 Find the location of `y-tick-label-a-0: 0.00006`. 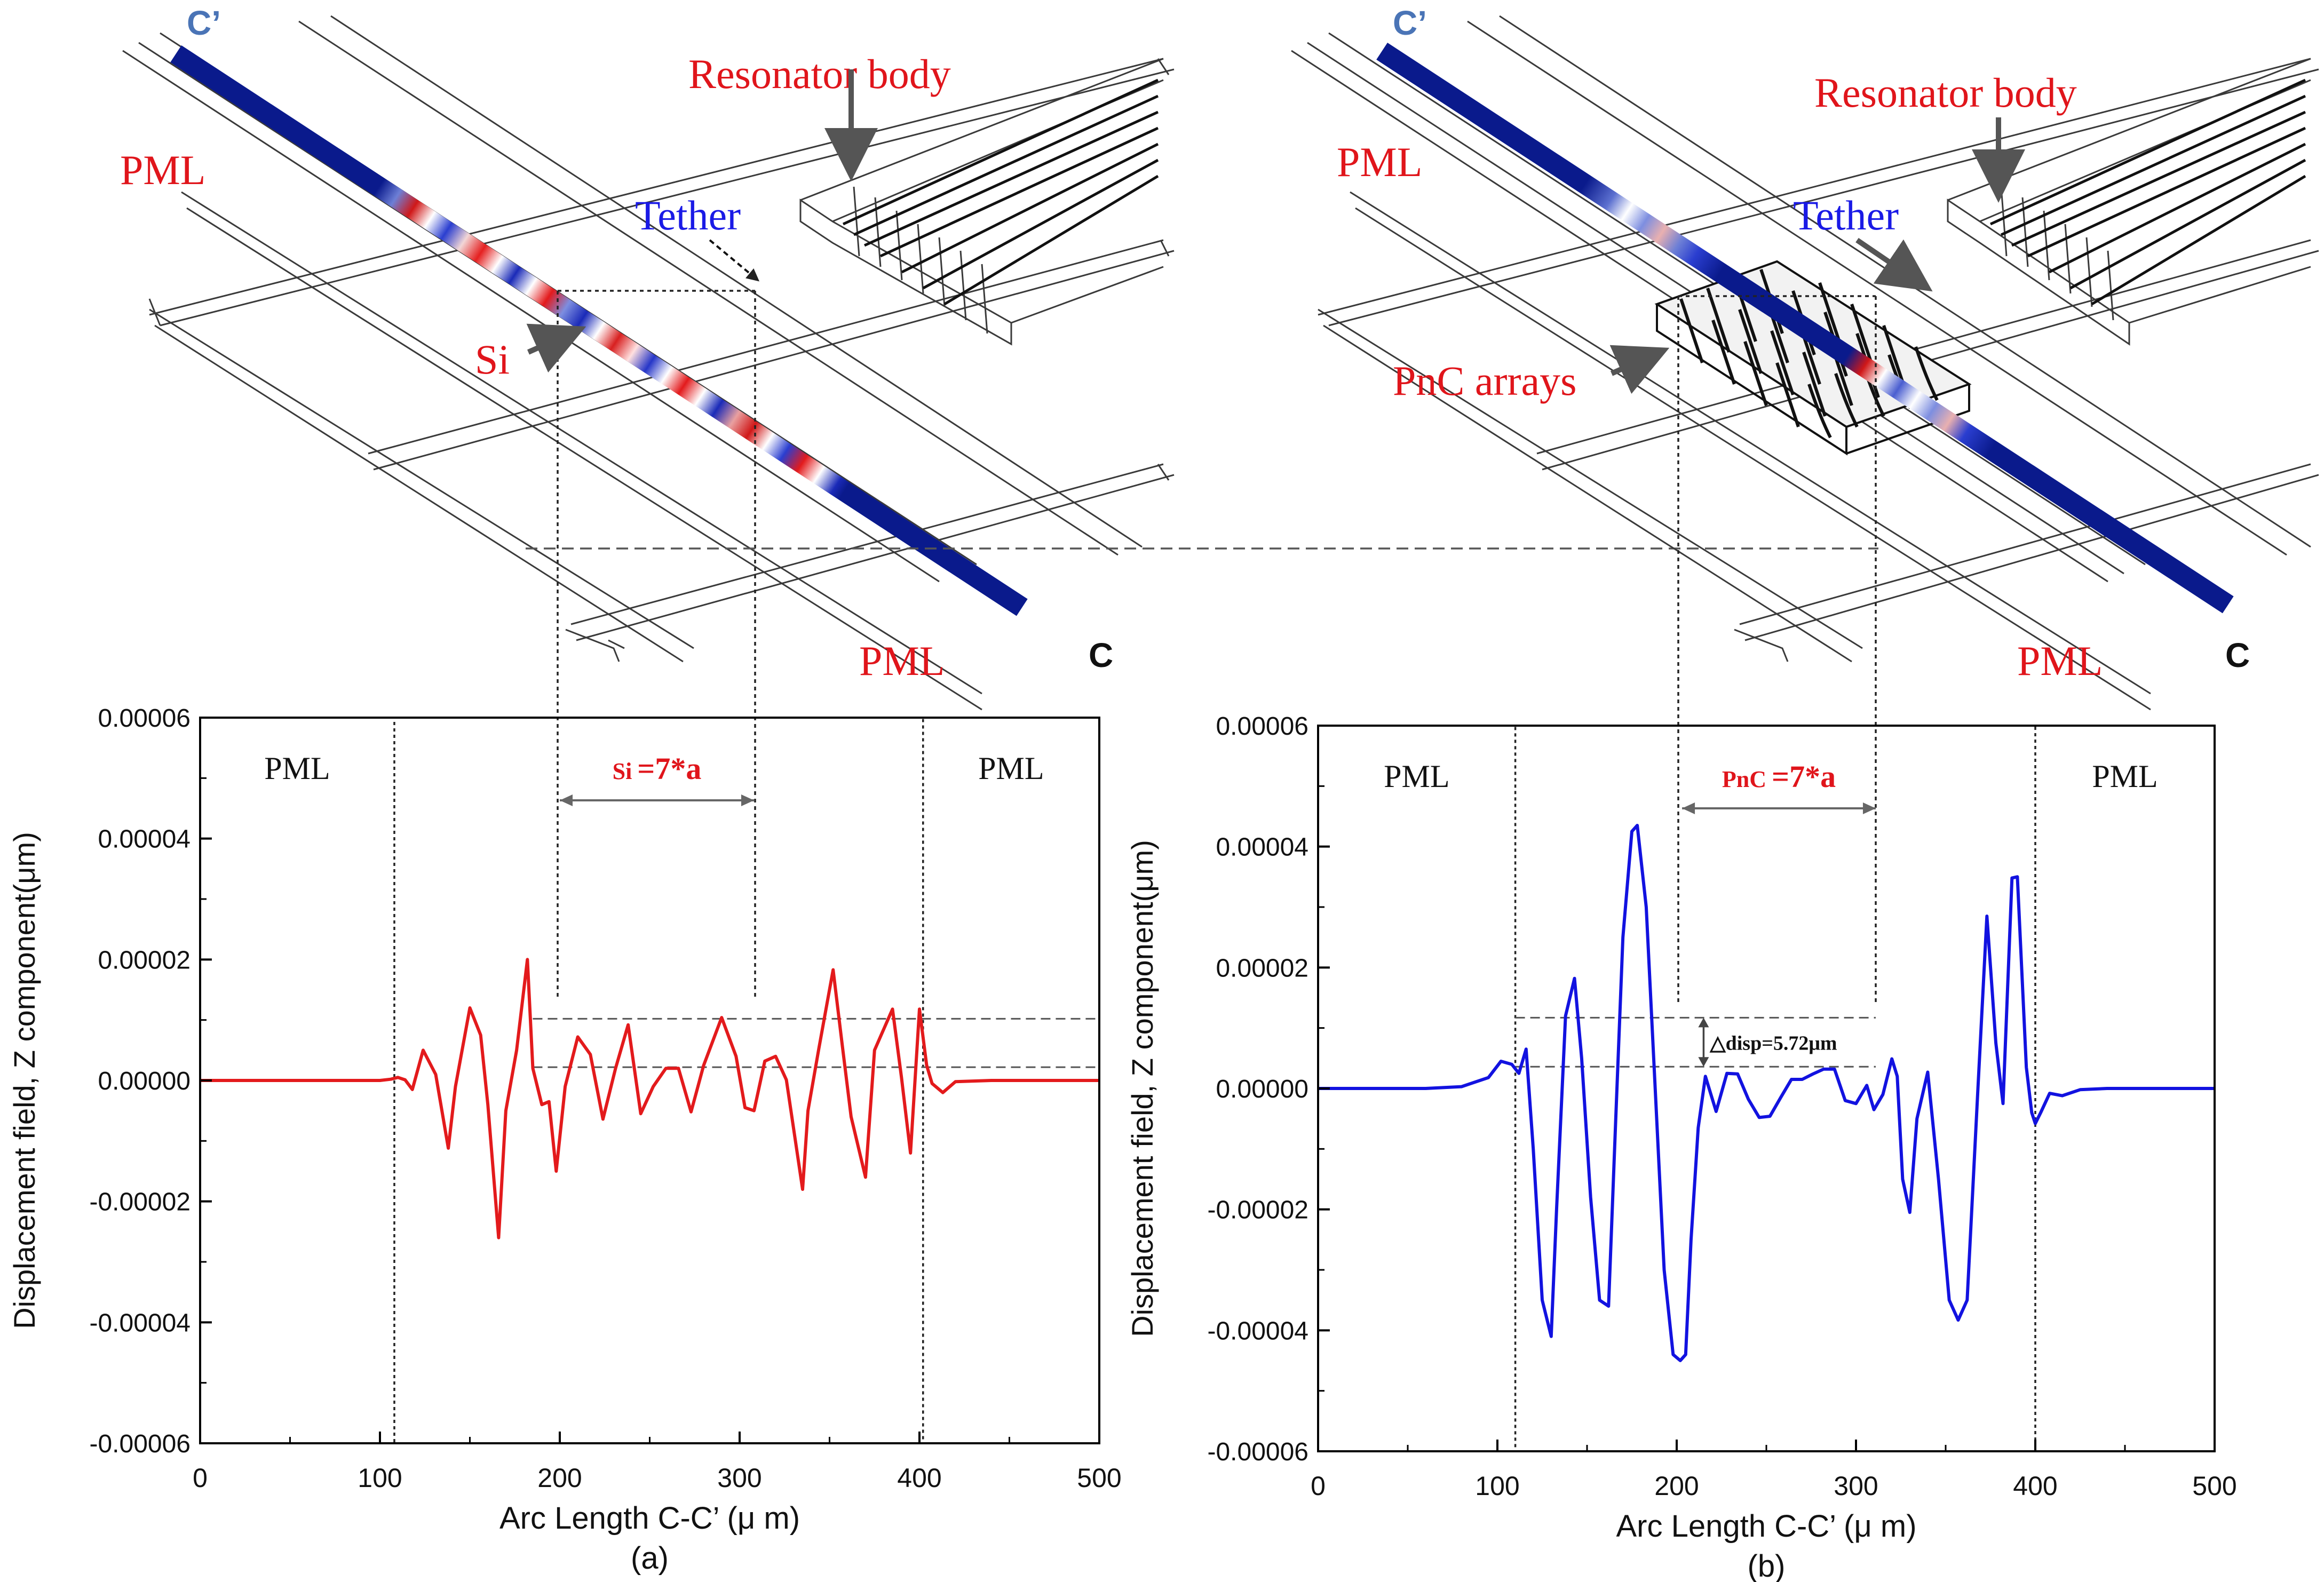

y-tick-label-a-0: 0.00006 is located at coordinates (144, 719).